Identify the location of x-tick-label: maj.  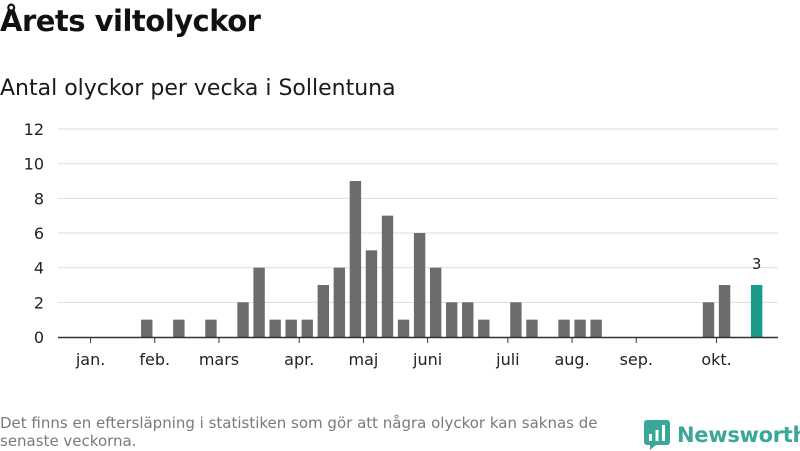
(364, 359).